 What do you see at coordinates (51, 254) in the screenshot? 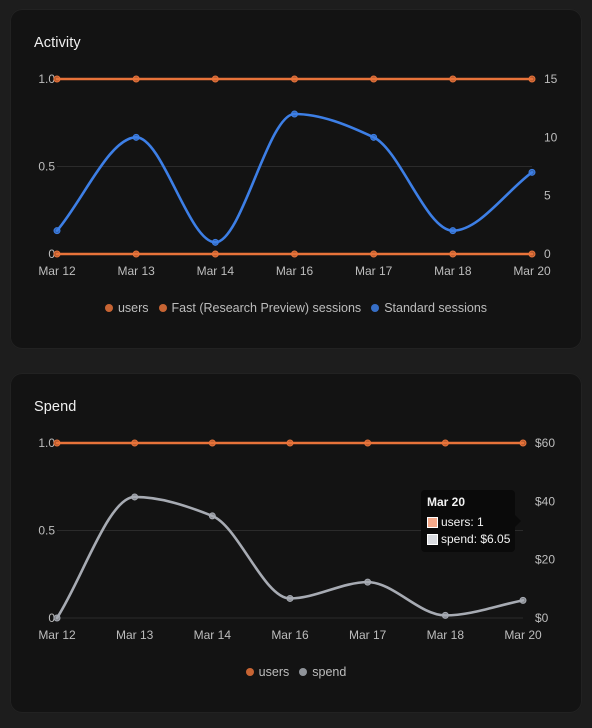
I see `activity-y-left-tick: 0` at bounding box center [51, 254].